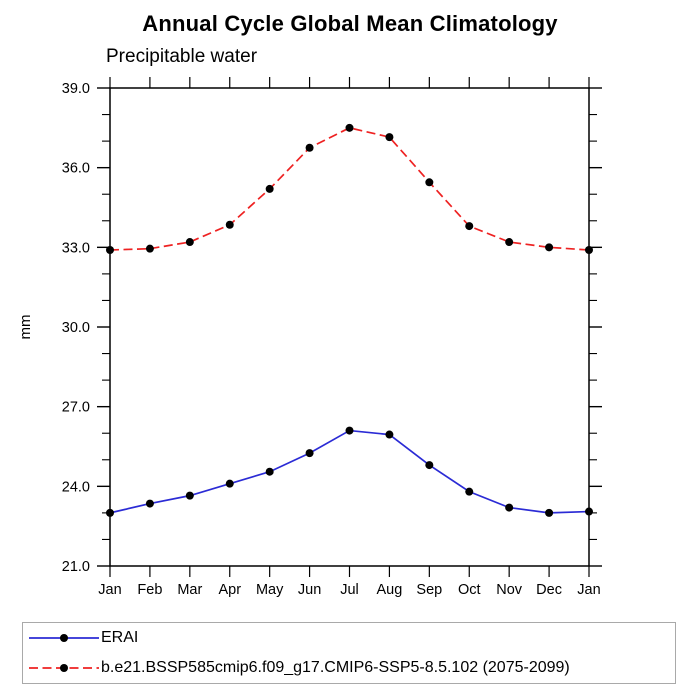 The width and height of the screenshot is (700, 700). I want to click on y-axis-label: mm, so click(25, 327).